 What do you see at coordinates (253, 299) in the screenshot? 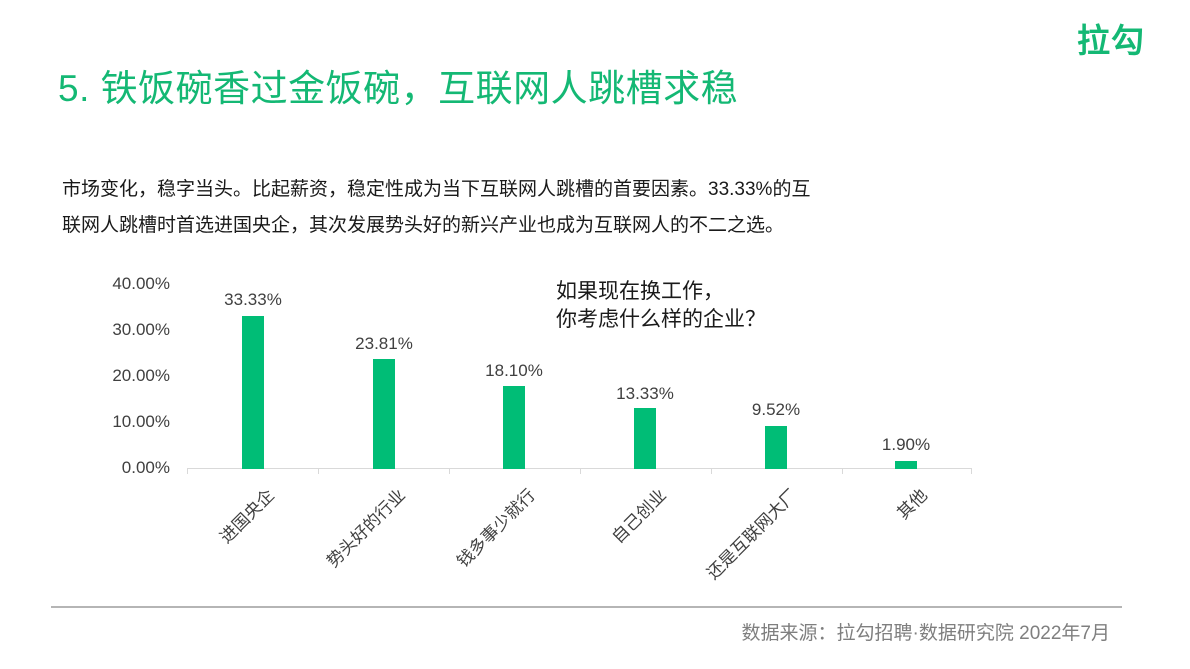
I see `bar-value-label: 33.33%` at bounding box center [253, 299].